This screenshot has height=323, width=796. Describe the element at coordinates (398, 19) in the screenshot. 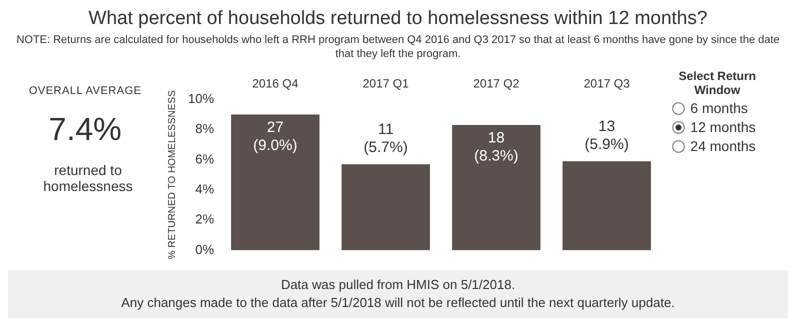

I see `chart-title: What percent of households returned to homelessness within 12 months?` at that location.